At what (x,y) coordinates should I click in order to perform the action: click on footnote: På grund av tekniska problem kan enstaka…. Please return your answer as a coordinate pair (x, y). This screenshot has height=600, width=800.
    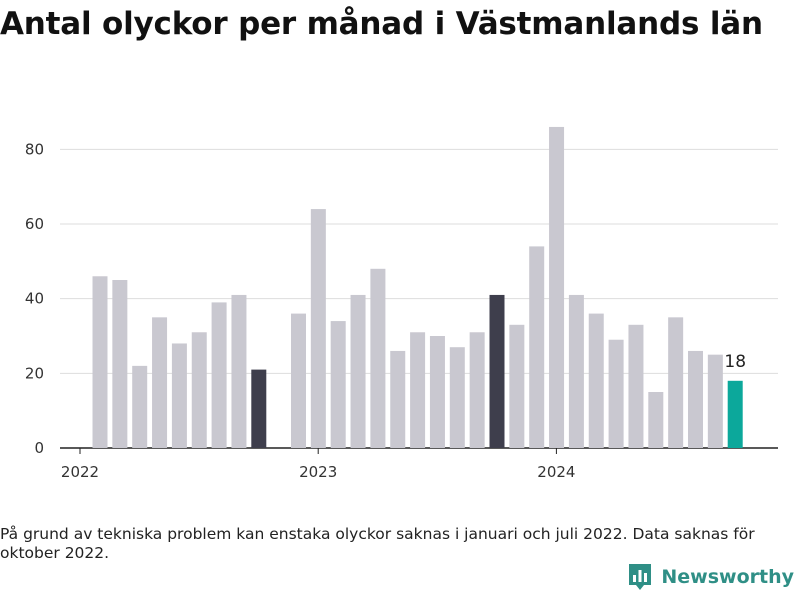
    Looking at the image, I should click on (377, 543).